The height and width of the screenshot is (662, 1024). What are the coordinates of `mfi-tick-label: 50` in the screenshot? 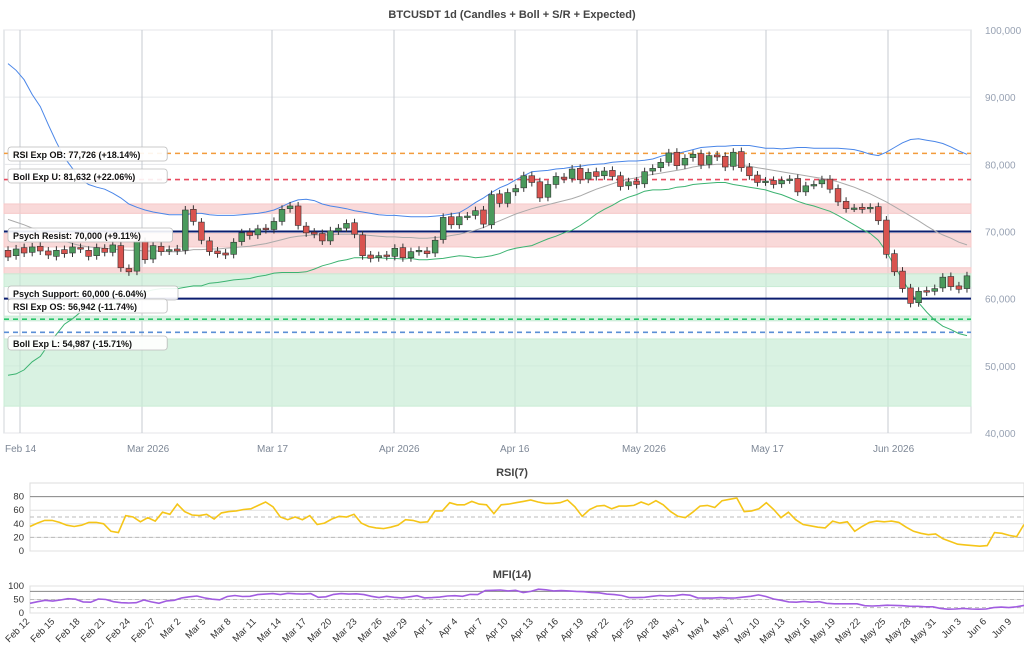 It's located at (18, 600).